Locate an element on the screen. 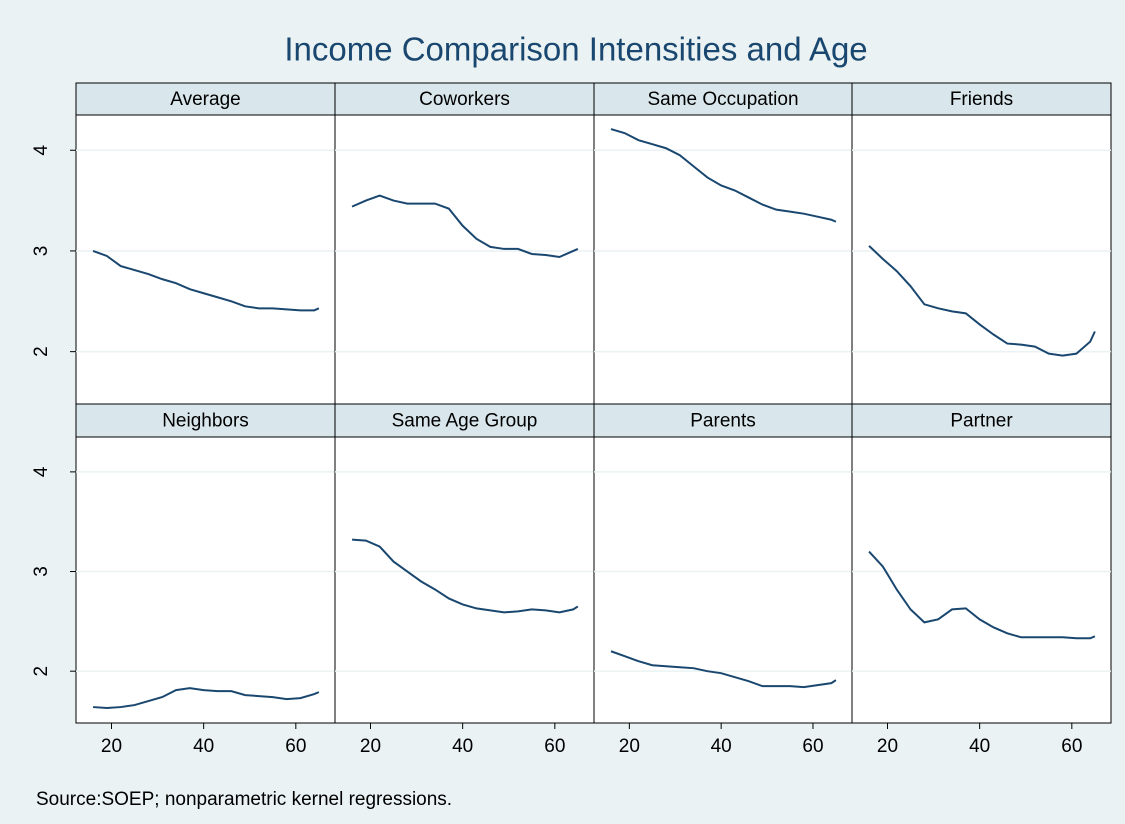 The image size is (1125, 824). chart-title: Income Comparison Intensities and Age is located at coordinates (575, 49).